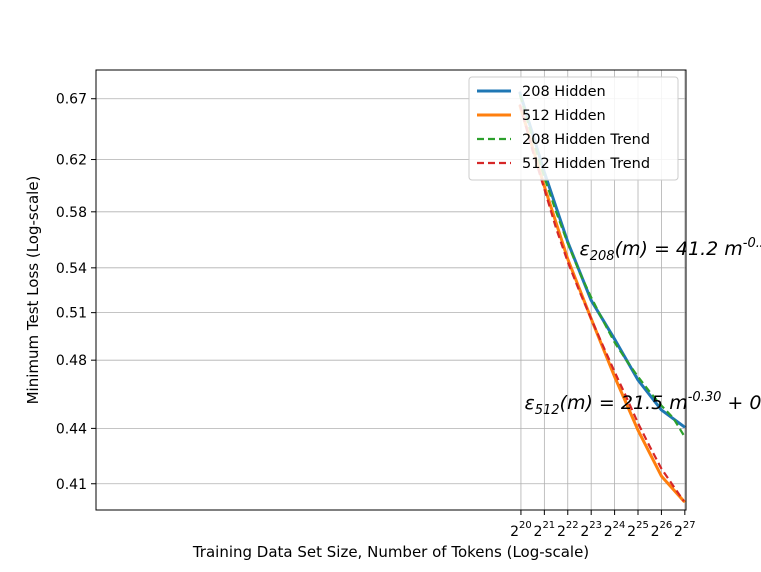 The image size is (761, 572). I want to click on legend-box, so click(573, 128).